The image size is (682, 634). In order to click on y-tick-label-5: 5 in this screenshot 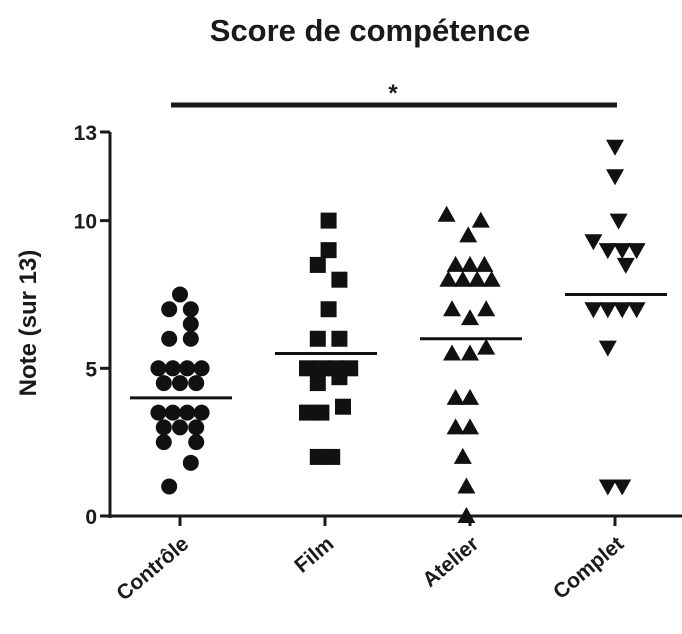, I will do `click(91, 369)`.